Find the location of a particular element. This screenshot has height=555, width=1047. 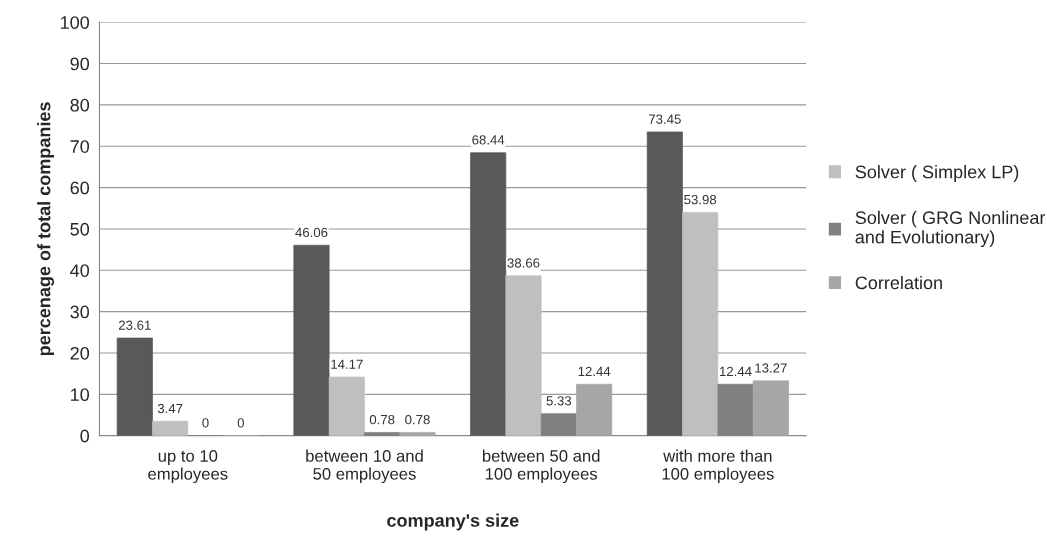

data-label: 68.44 is located at coordinates (488, 140).